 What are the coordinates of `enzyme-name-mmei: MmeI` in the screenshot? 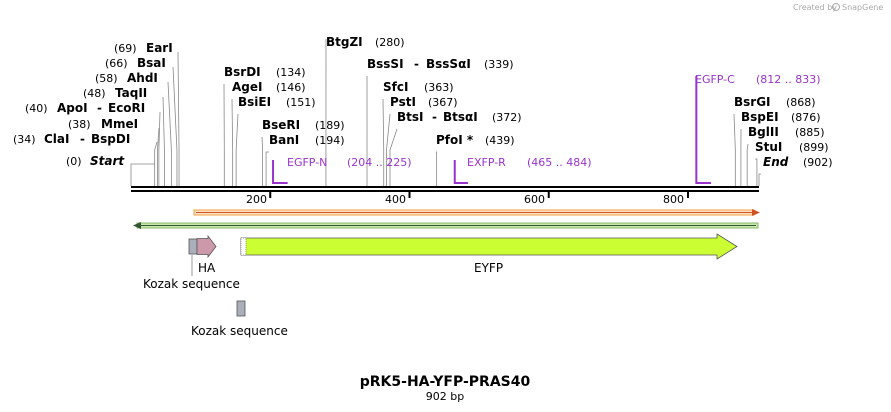 It's located at (119, 124).